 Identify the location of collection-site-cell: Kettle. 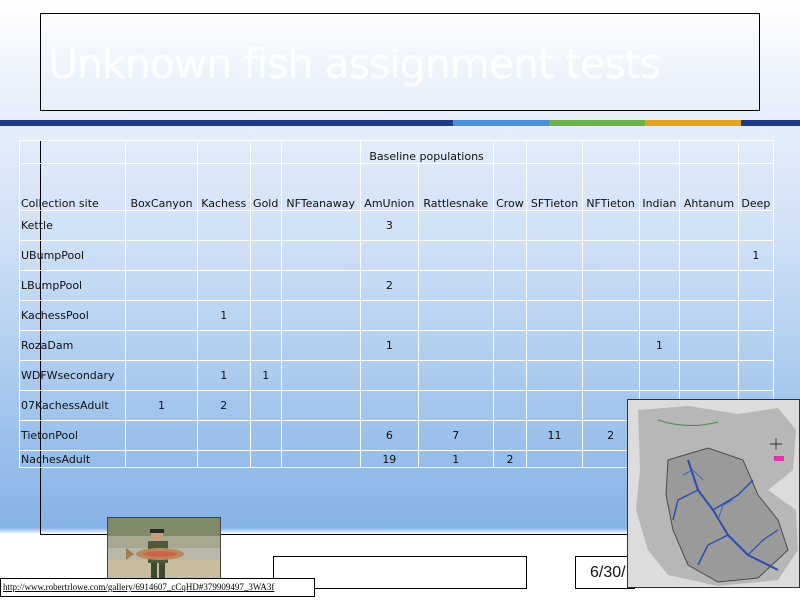
(72, 225).